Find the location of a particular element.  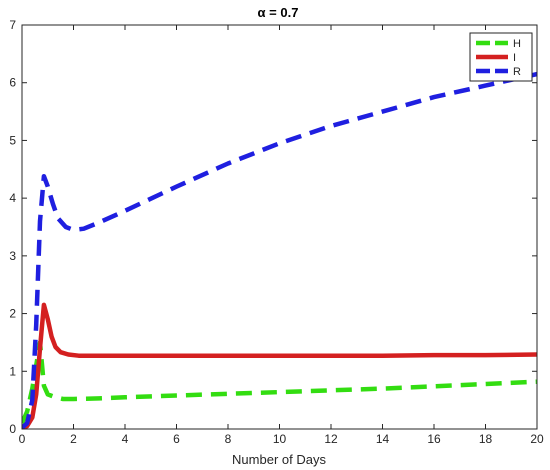

legend-label-h: H is located at coordinates (517, 44).